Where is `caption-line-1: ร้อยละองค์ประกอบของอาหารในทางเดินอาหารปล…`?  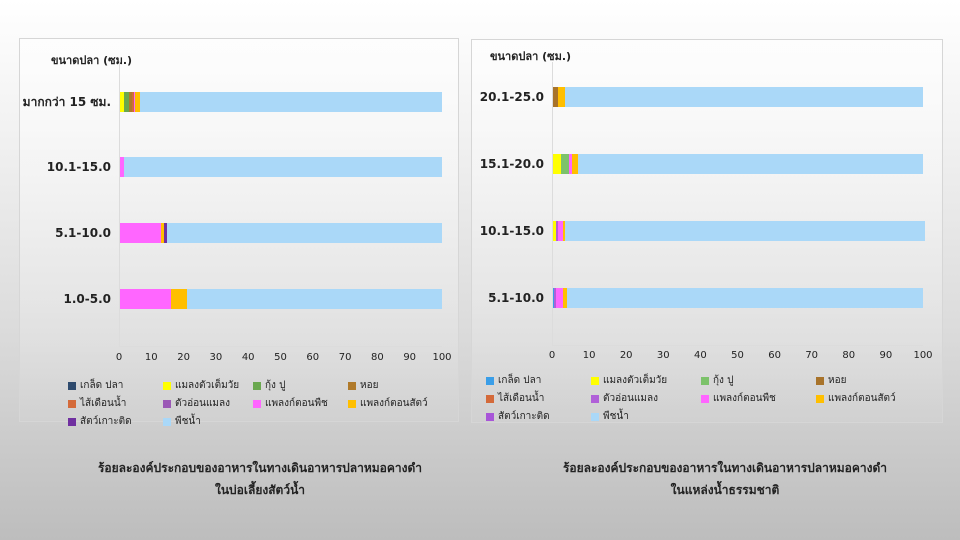 caption-line-1: ร้อยละองค์ประกอบของอาหารในทางเดินอาหารปล… is located at coordinates (260, 468).